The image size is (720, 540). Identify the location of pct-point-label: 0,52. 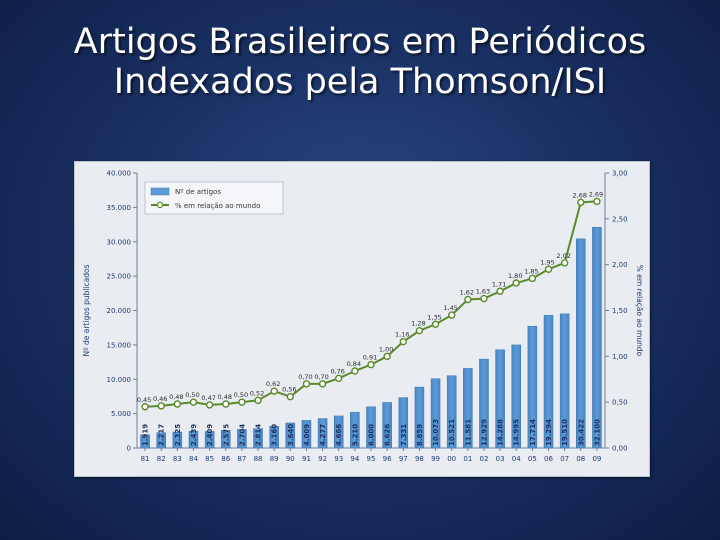
(257, 393).